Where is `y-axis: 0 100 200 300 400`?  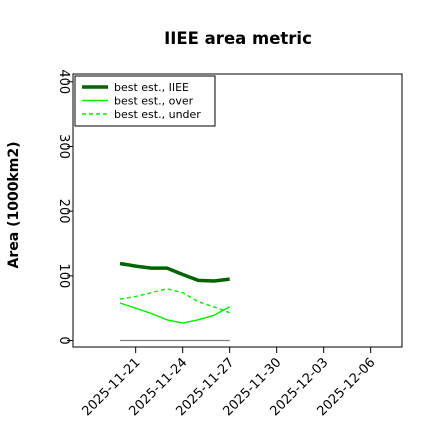
y-axis: 0 100 200 300 400 is located at coordinates (64, 207).